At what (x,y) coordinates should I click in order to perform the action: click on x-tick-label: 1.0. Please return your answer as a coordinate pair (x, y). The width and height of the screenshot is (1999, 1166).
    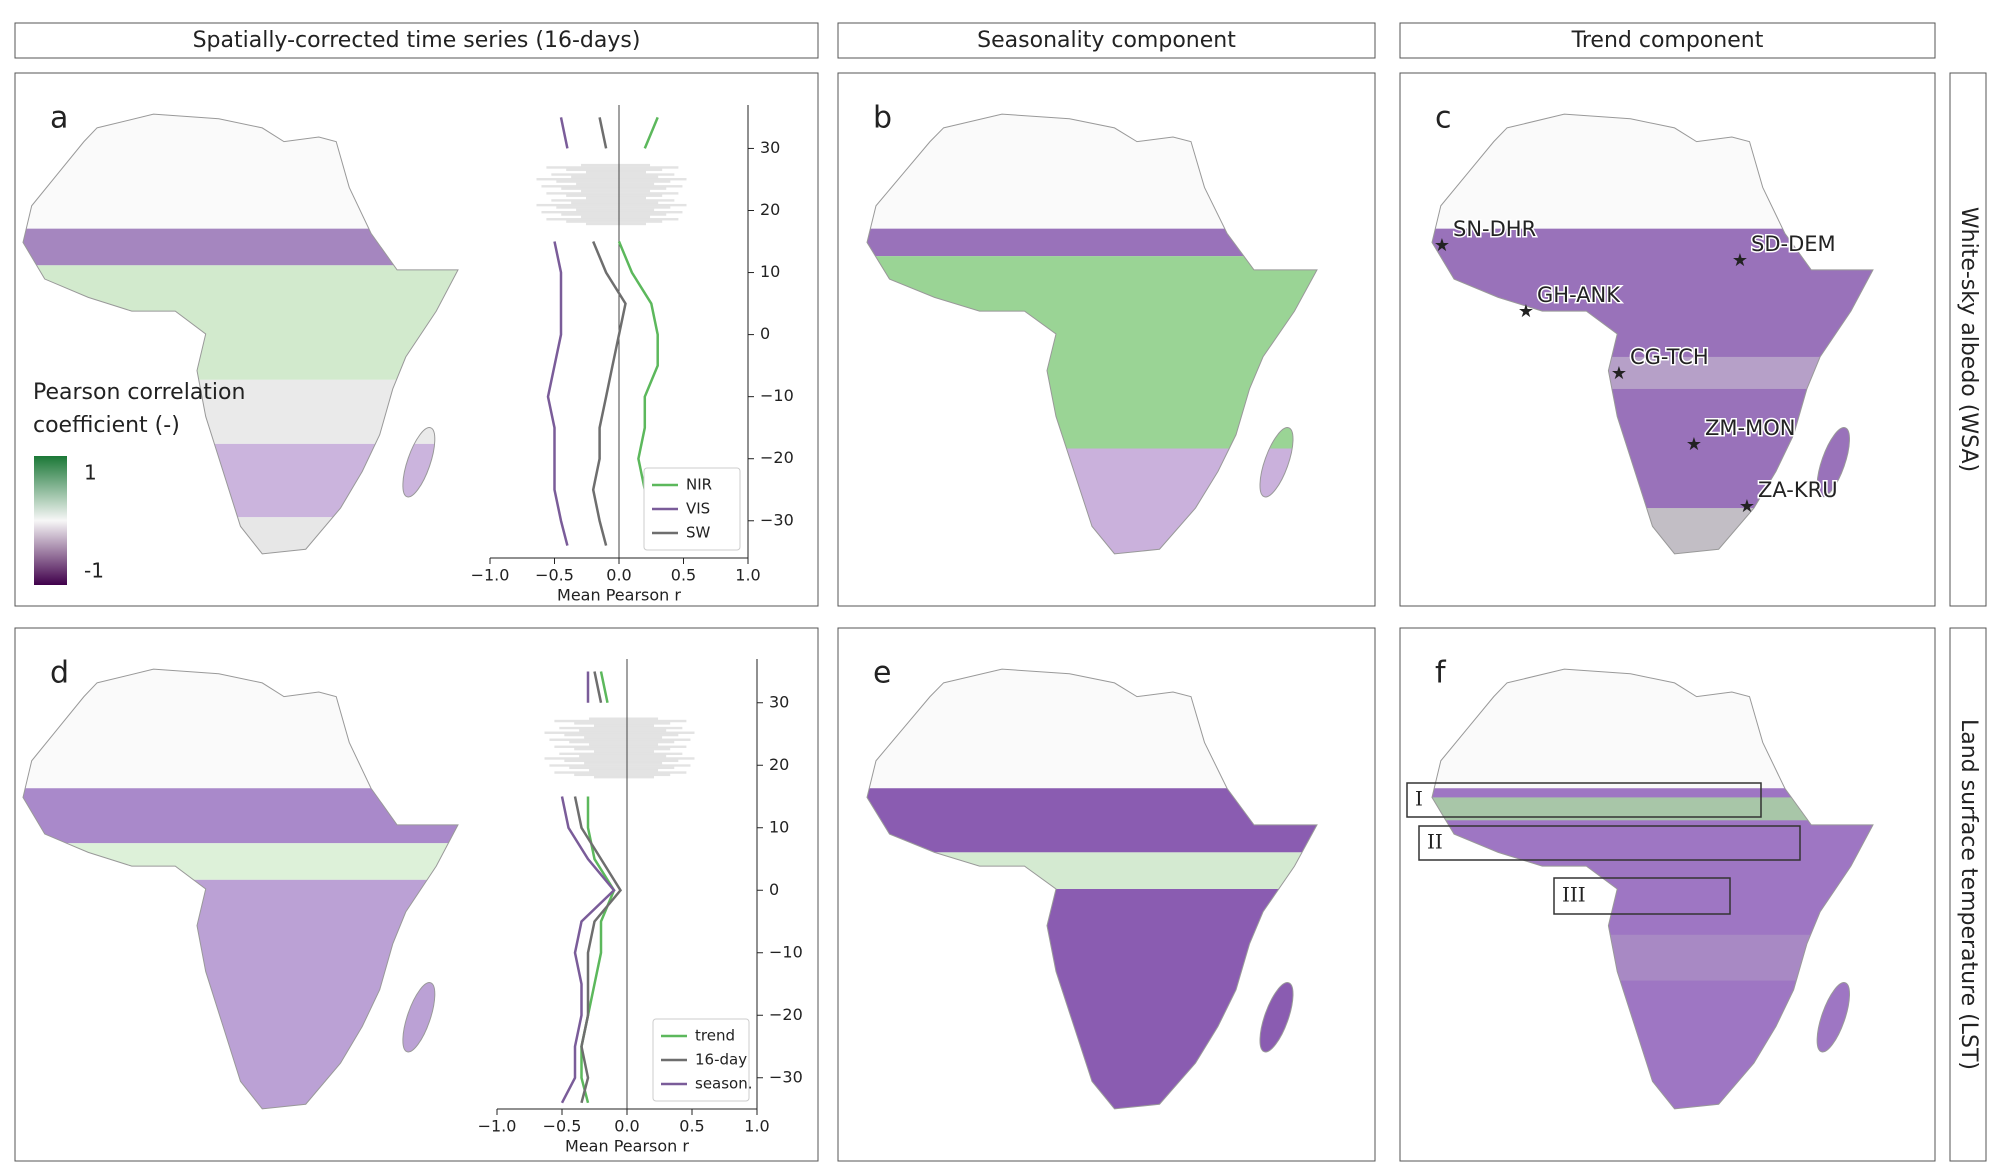
    Looking at the image, I should click on (756, 1126).